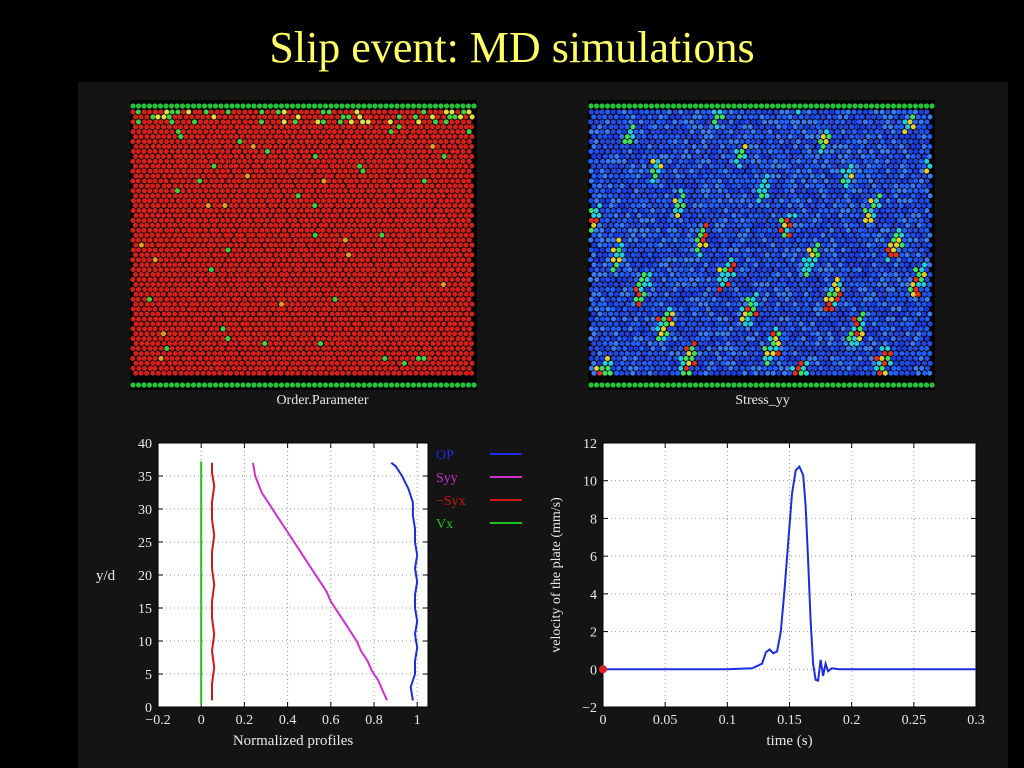 This screenshot has height=768, width=1024. I want to click on x-tick-label: 0.4, so click(288, 720).